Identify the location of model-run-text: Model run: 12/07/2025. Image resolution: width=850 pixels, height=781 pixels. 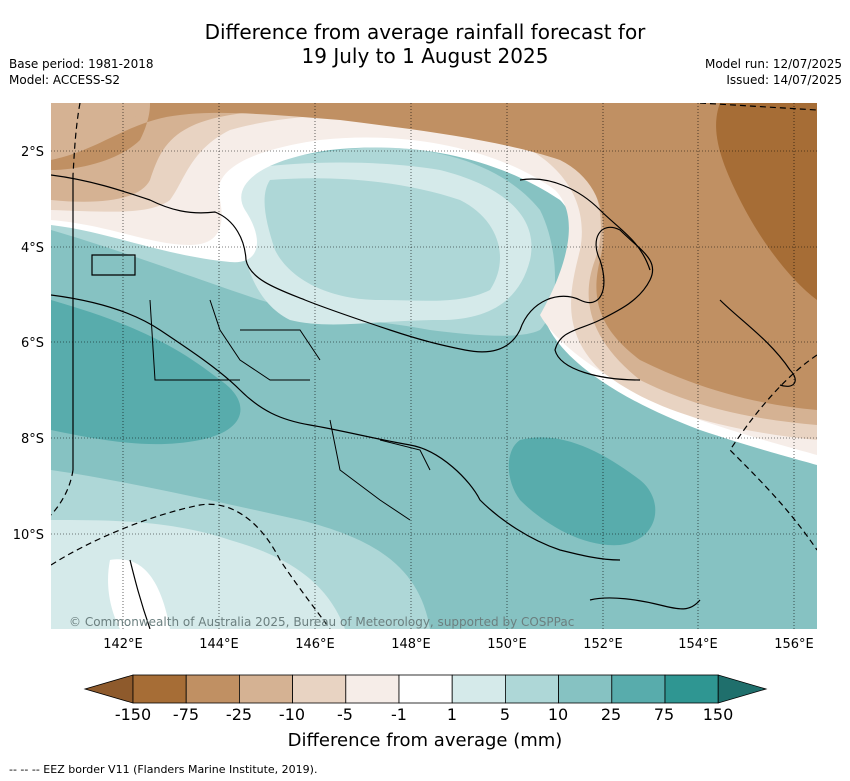
(773, 64).